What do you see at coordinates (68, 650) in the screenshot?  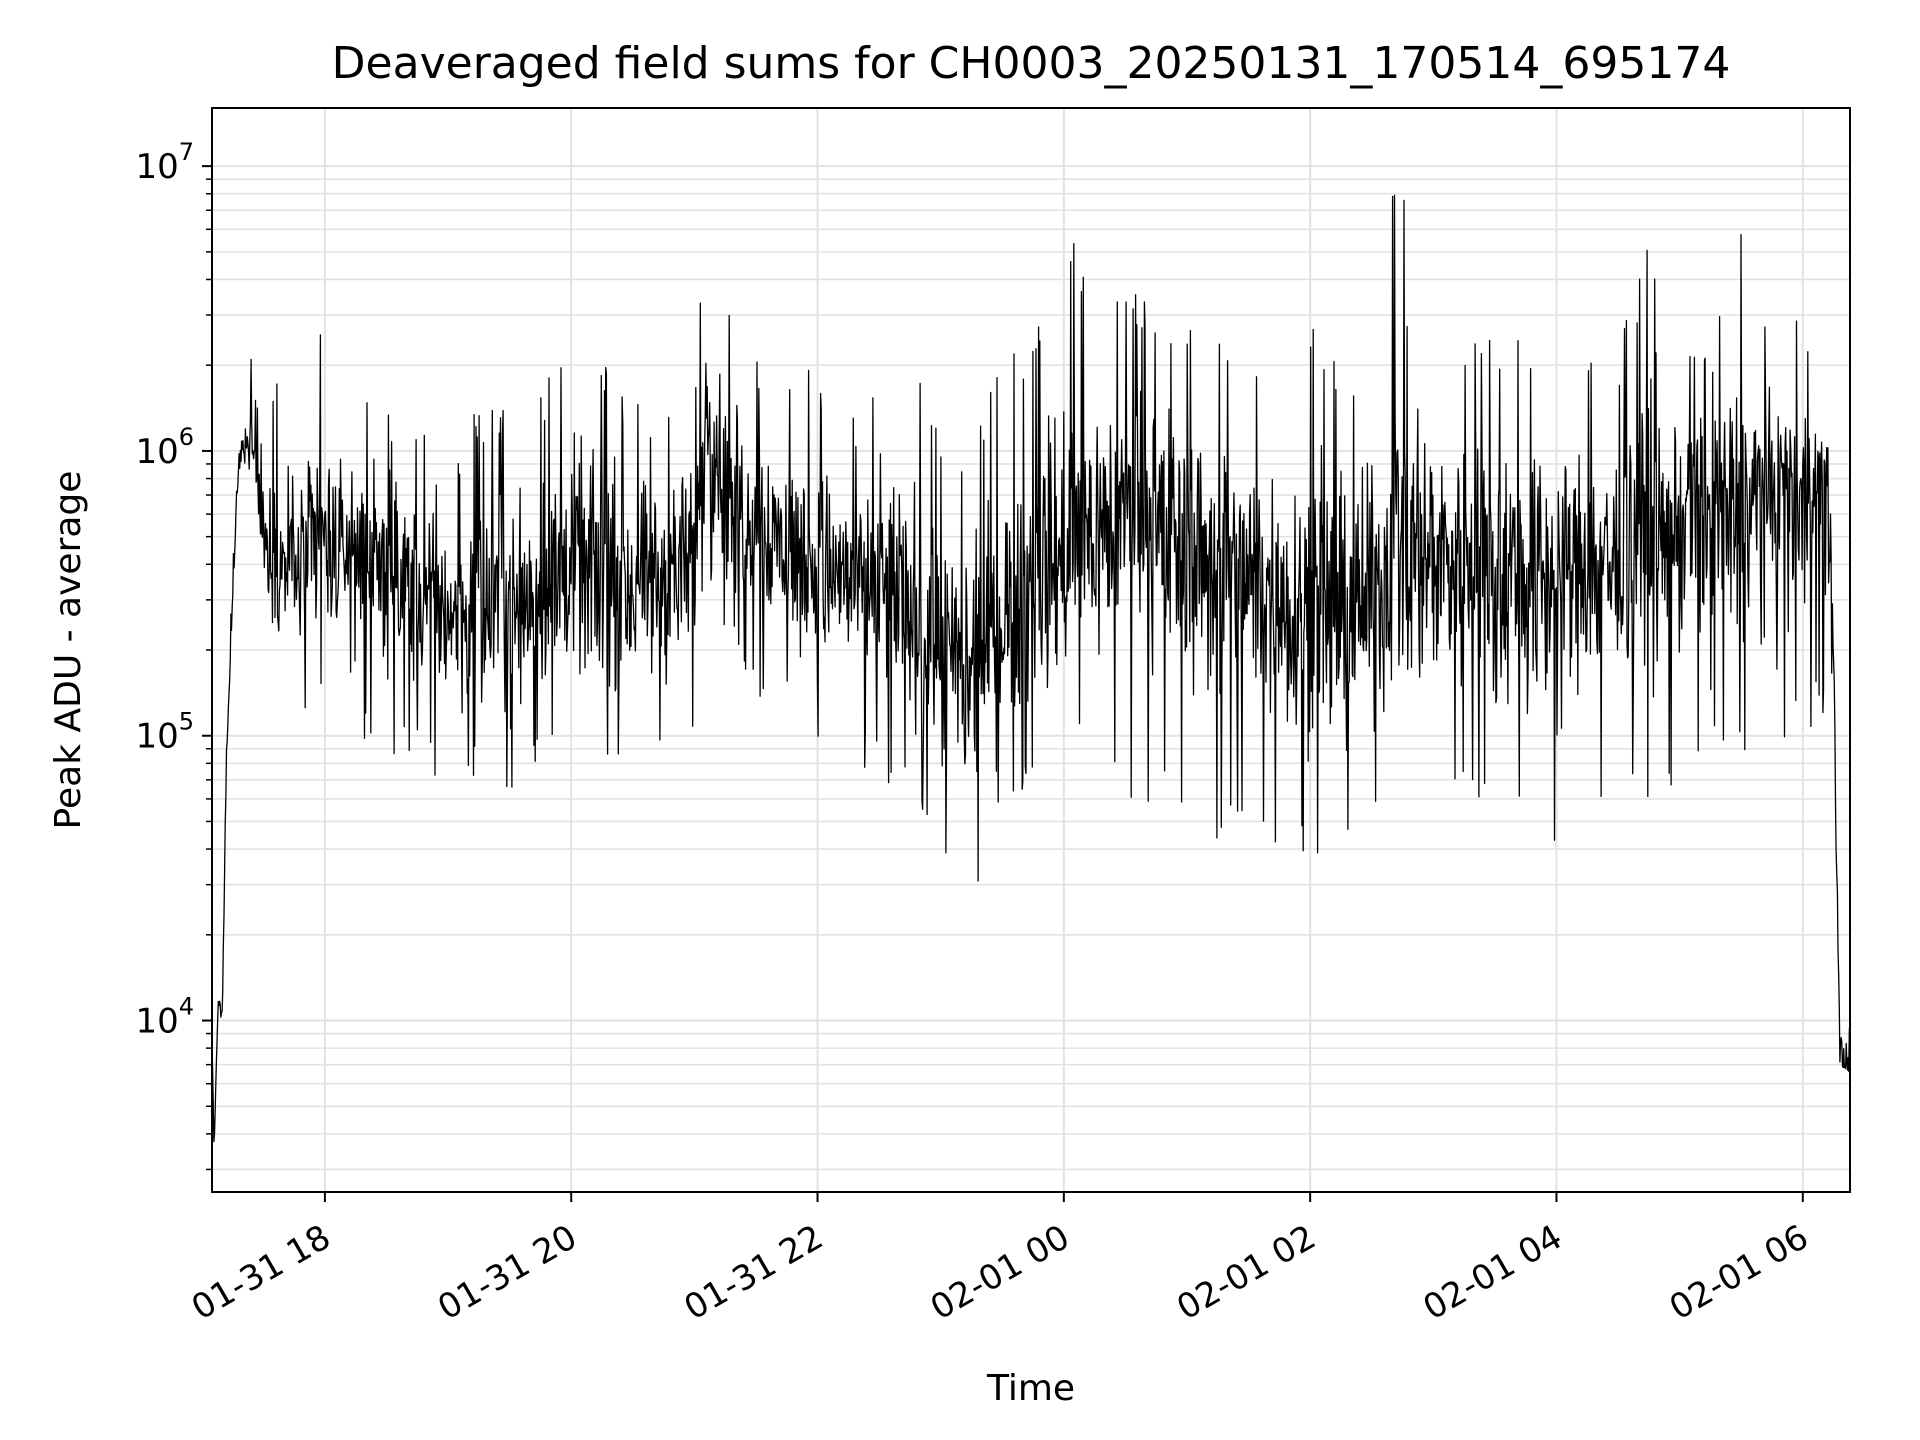 I see `y-axis-label: Peak ADU - average` at bounding box center [68, 650].